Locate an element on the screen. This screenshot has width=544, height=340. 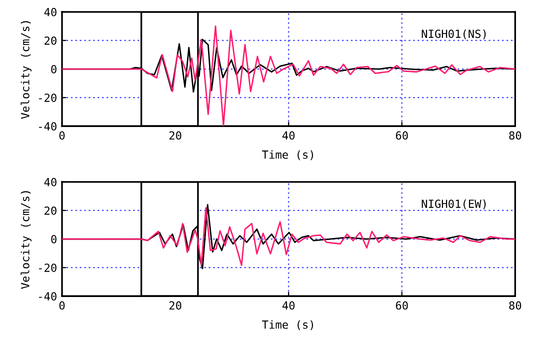
annotation: NIGH01(EW) is located at coordinates (454, 204).